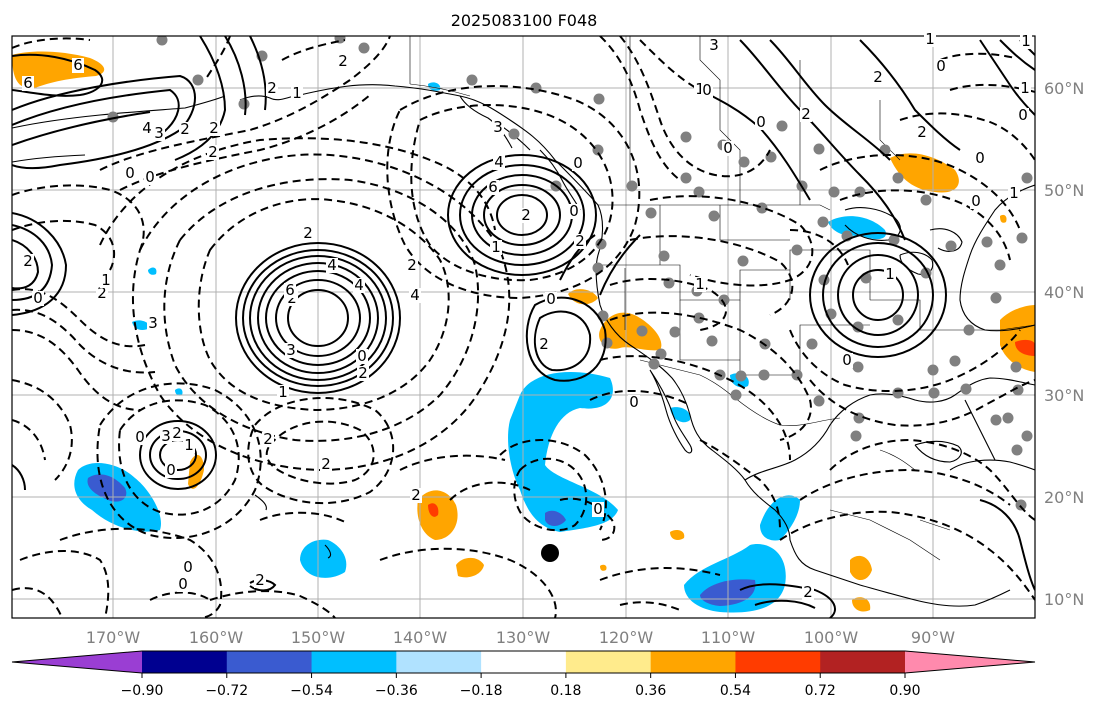  What do you see at coordinates (113, 637) in the screenshot?
I see `lon-tick-label: 170°W` at bounding box center [113, 637].